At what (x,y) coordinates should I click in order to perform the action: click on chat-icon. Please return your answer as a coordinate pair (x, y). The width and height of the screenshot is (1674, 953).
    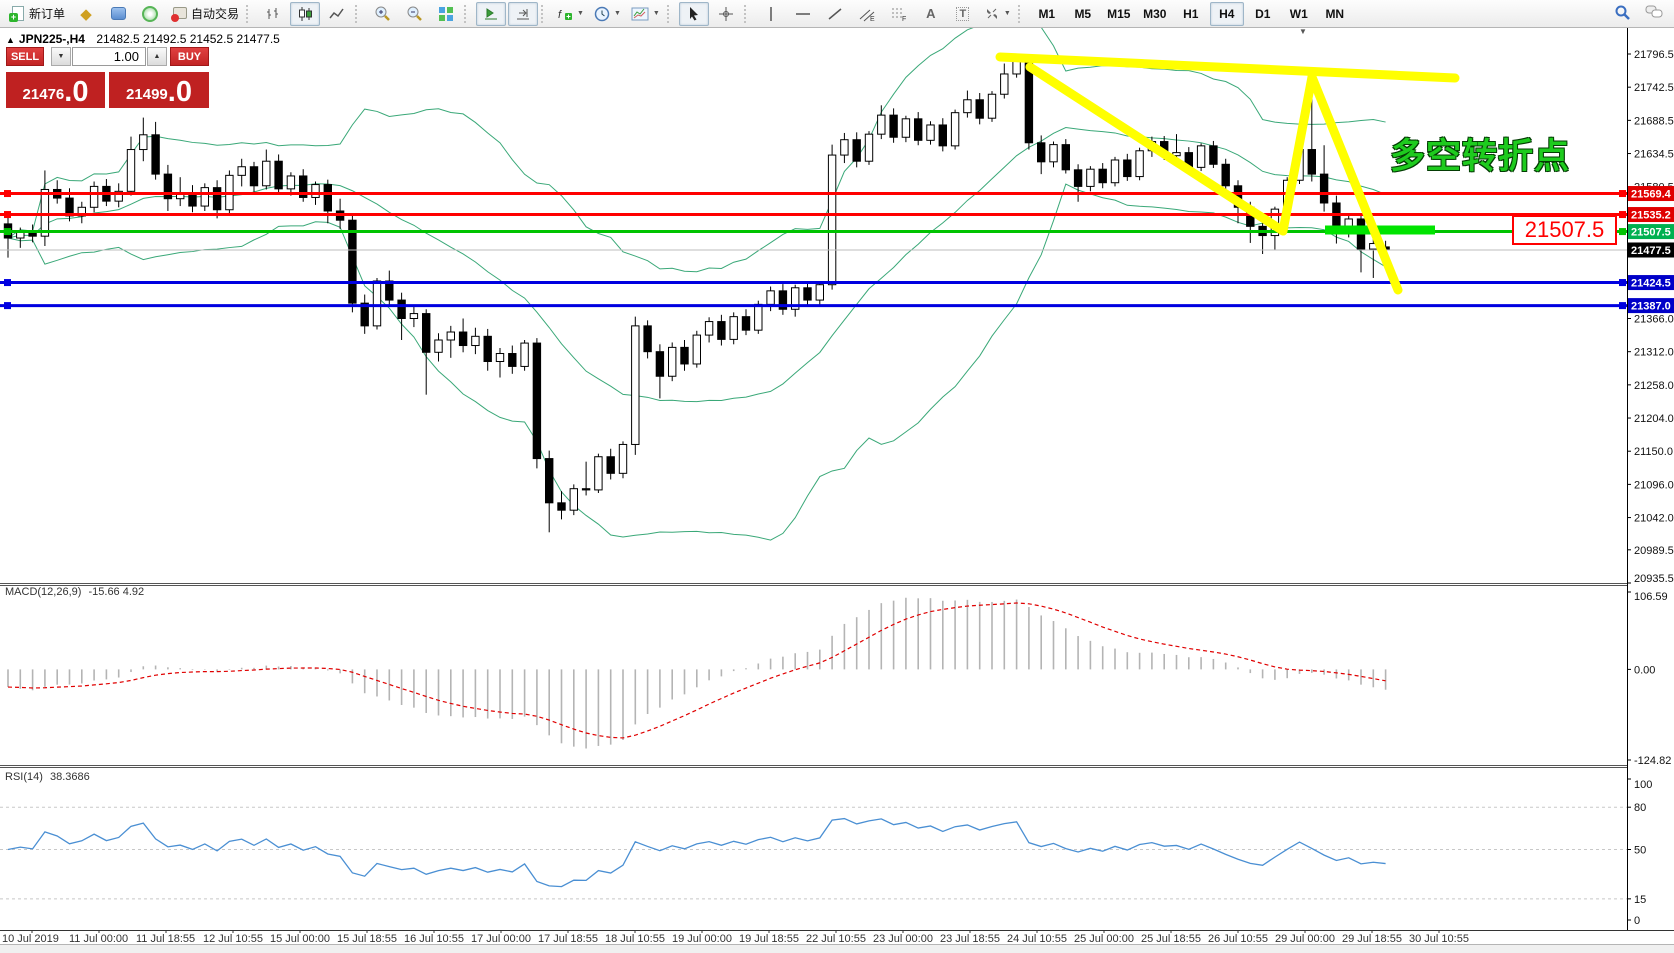
    Looking at the image, I should click on (1654, 13).